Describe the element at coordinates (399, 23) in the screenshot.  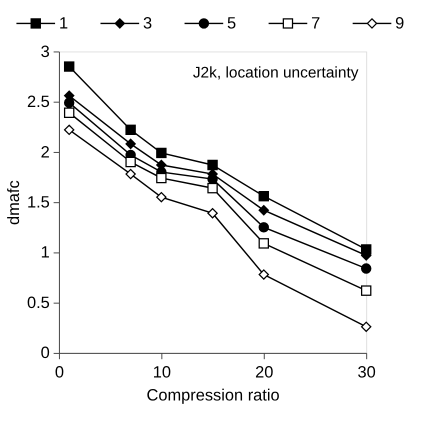
I see `legend-label: 9` at that location.